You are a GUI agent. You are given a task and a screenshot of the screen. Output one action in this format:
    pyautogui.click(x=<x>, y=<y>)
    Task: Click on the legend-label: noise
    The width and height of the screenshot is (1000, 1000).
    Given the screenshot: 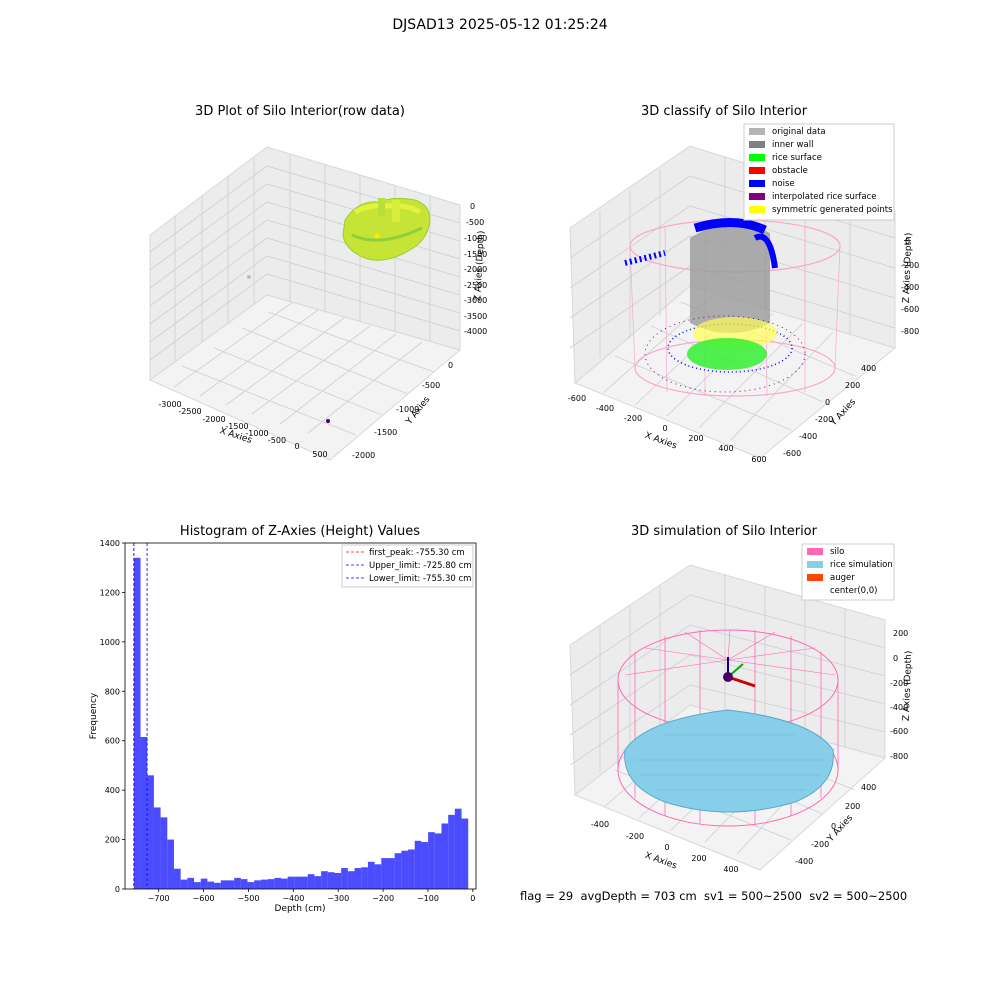 What is the action you would take?
    pyautogui.click(x=783, y=184)
    